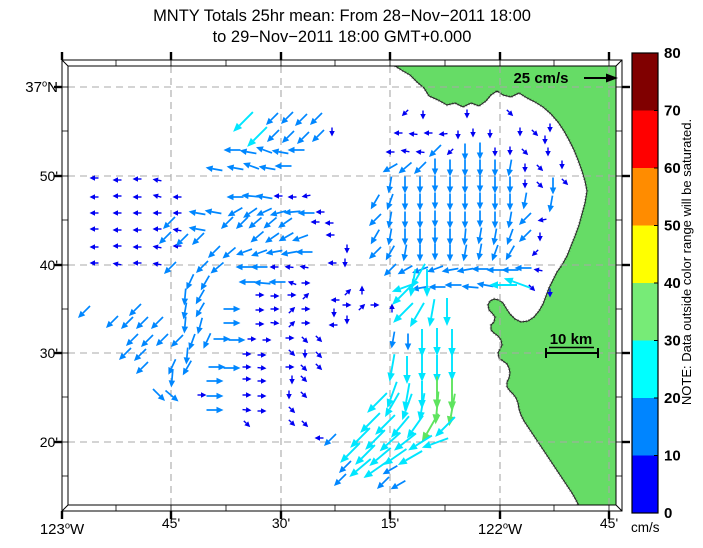 The image size is (703, 548). What do you see at coordinates (612, 78) in the screenshot?
I see `reference-arrow-head` at bounding box center [612, 78].